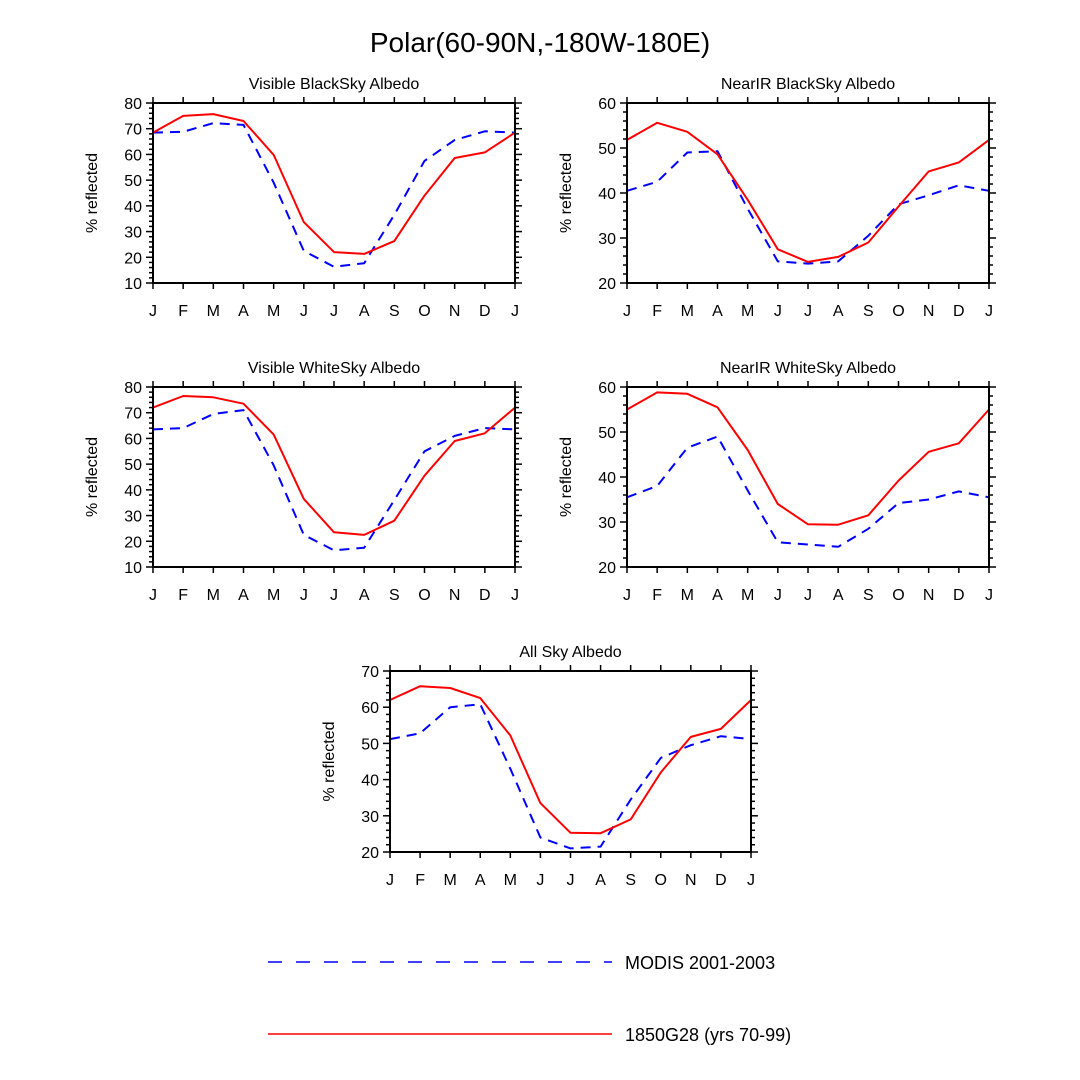 The height and width of the screenshot is (1080, 1080). I want to click on y-tick-label: 80, so click(133, 388).